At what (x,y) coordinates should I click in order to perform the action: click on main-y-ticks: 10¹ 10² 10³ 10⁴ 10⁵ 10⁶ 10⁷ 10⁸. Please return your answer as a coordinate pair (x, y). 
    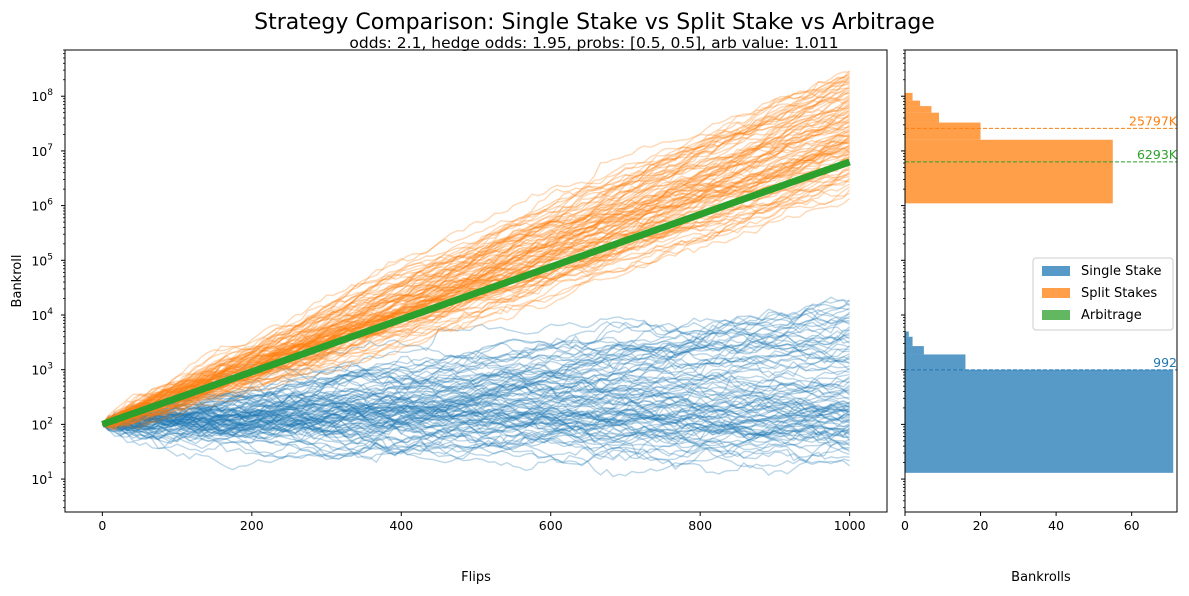
    Looking at the image, I should click on (48, 279).